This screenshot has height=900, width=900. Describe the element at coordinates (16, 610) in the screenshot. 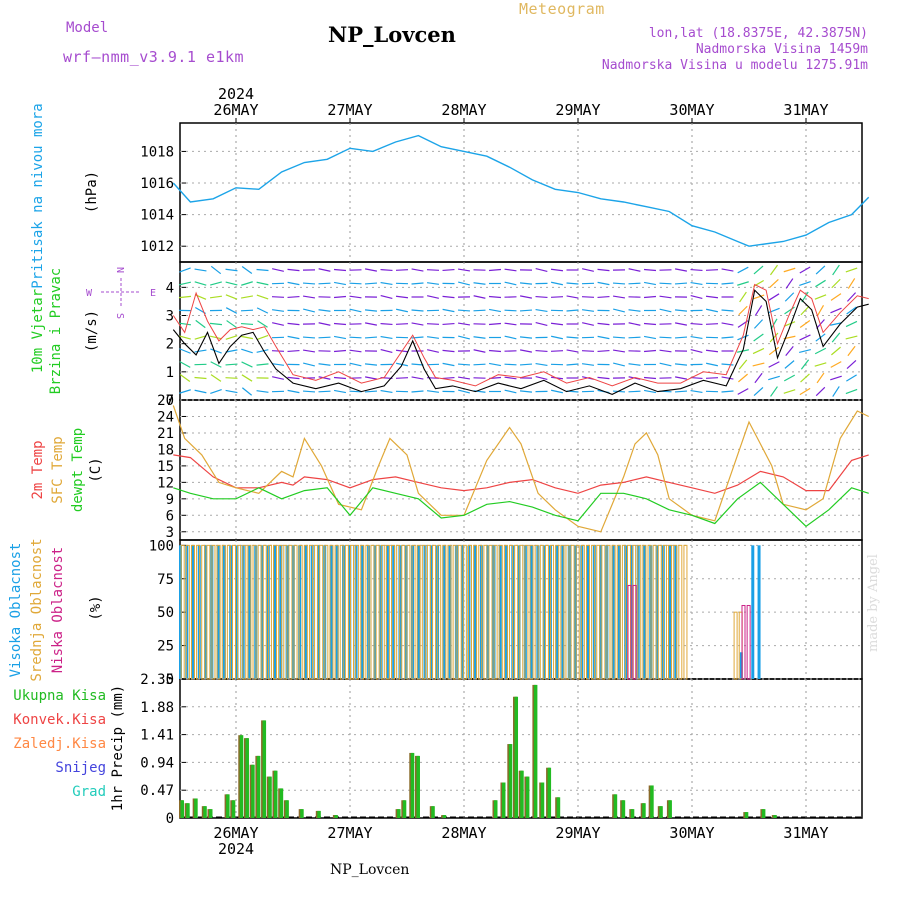

I see `cloud-ylabel-high: Visoka Oblacnost` at that location.